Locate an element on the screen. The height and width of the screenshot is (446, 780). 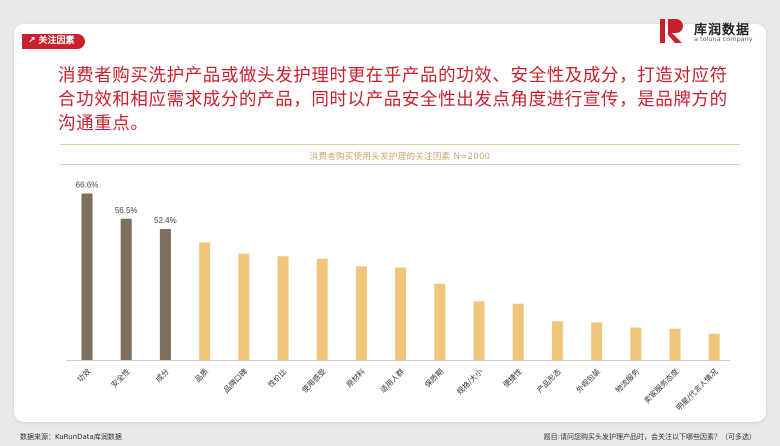
data-source: 数据来源：KuRunData库润数据 is located at coordinates (71, 437).